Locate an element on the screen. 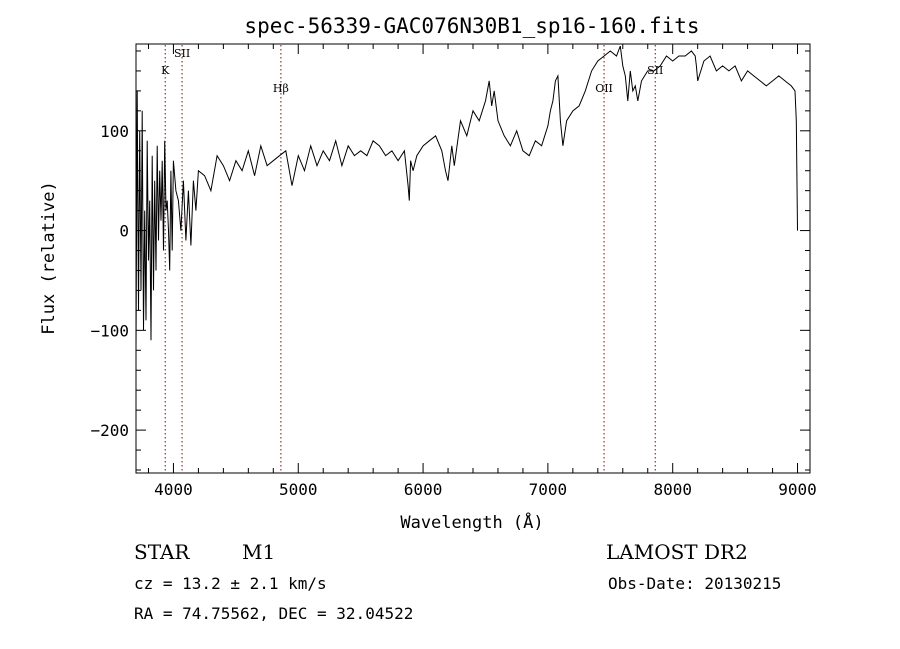  spectral-line-label: SII is located at coordinates (182, 53).